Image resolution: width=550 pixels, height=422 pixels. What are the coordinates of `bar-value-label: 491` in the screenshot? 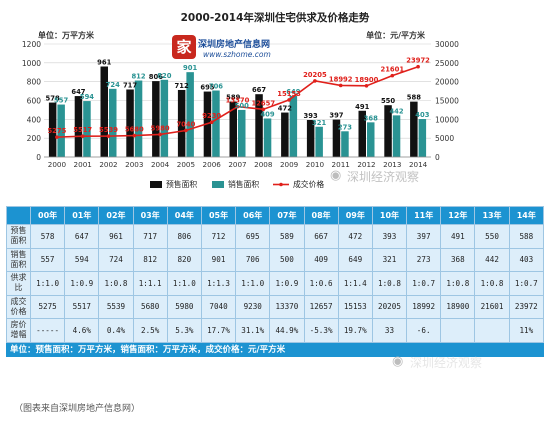 It's located at (362, 107).